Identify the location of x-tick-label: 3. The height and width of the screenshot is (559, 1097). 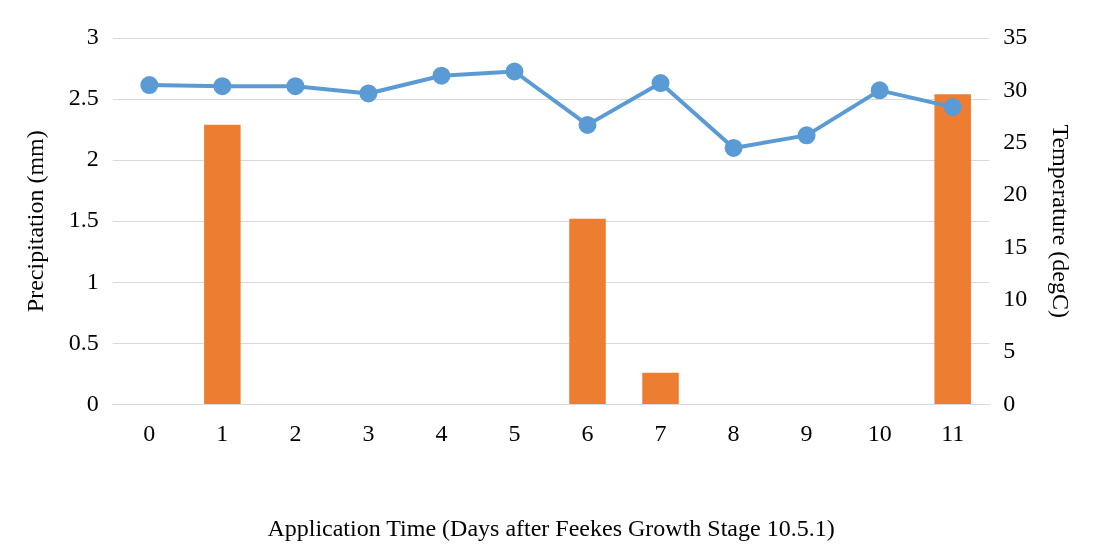
(368, 433).